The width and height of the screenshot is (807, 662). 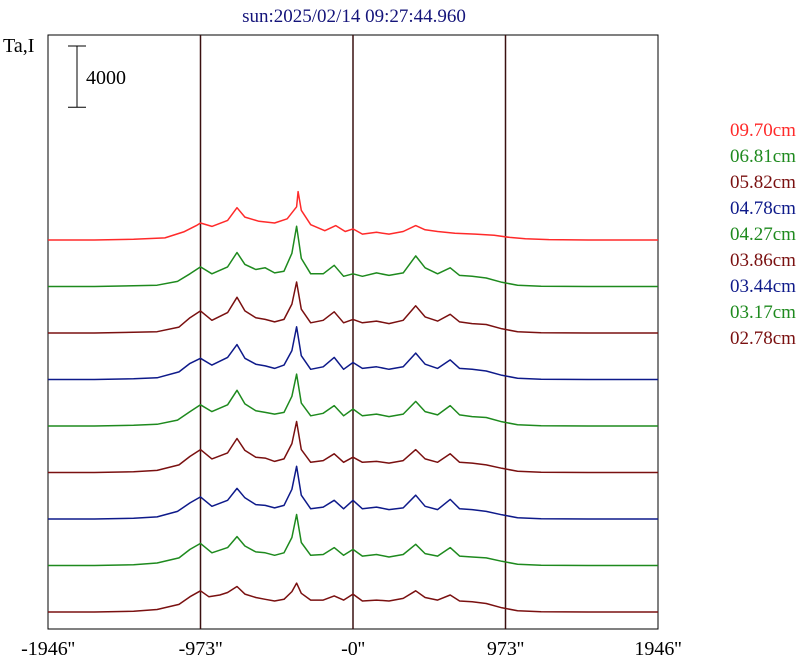 I want to click on x-tick-labels: -1946'' -973'' -0'' 973'' 1946'', so click(x=351, y=649).